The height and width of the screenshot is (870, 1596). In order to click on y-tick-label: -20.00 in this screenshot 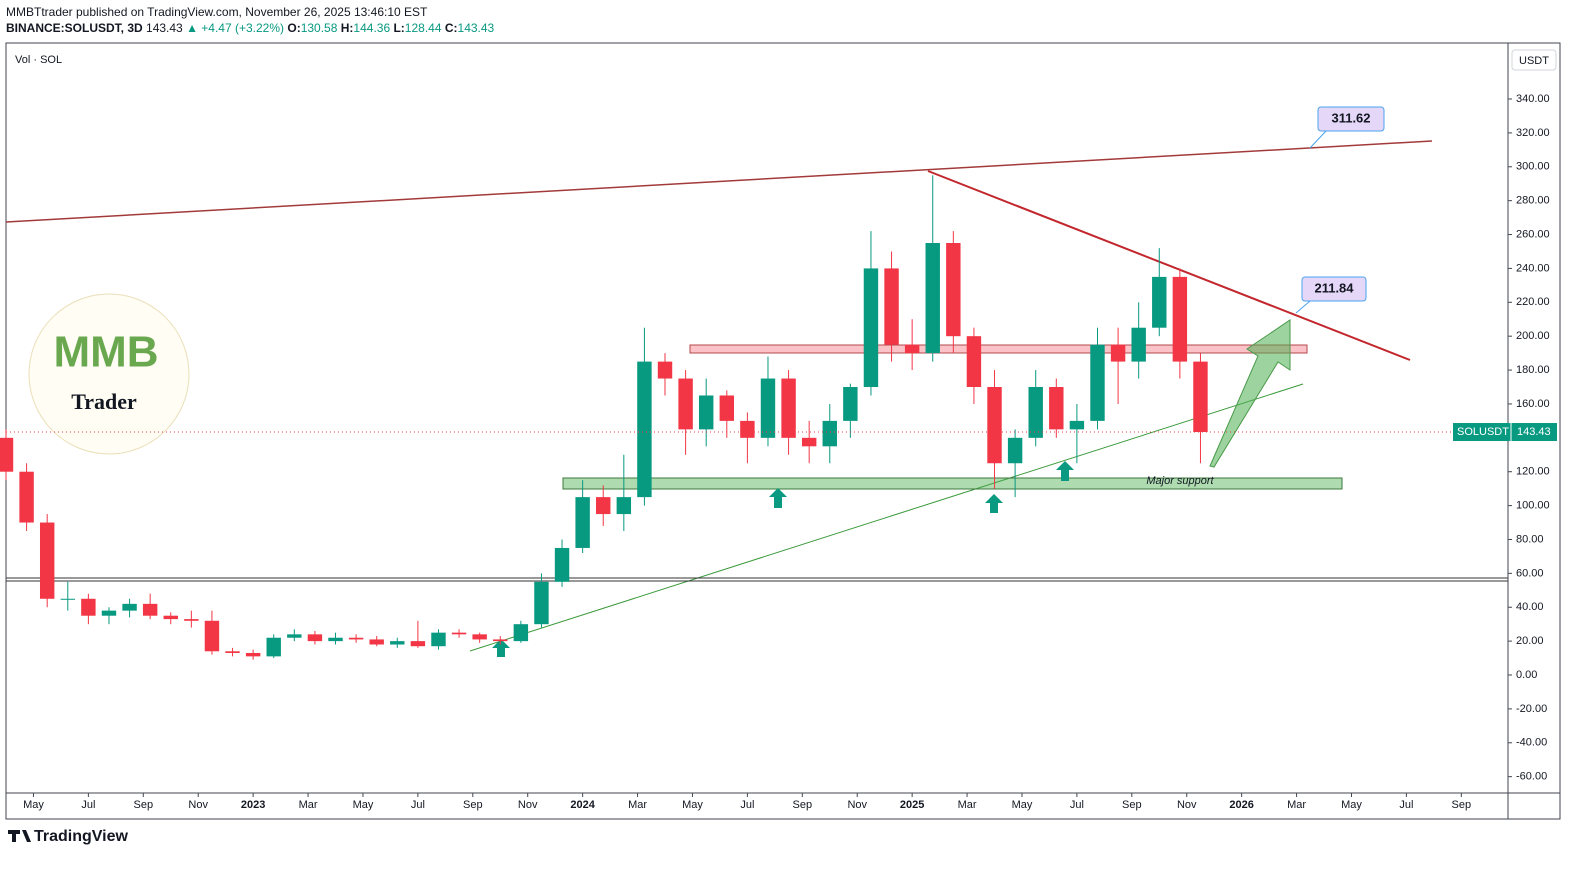, I will do `click(1531, 709)`.